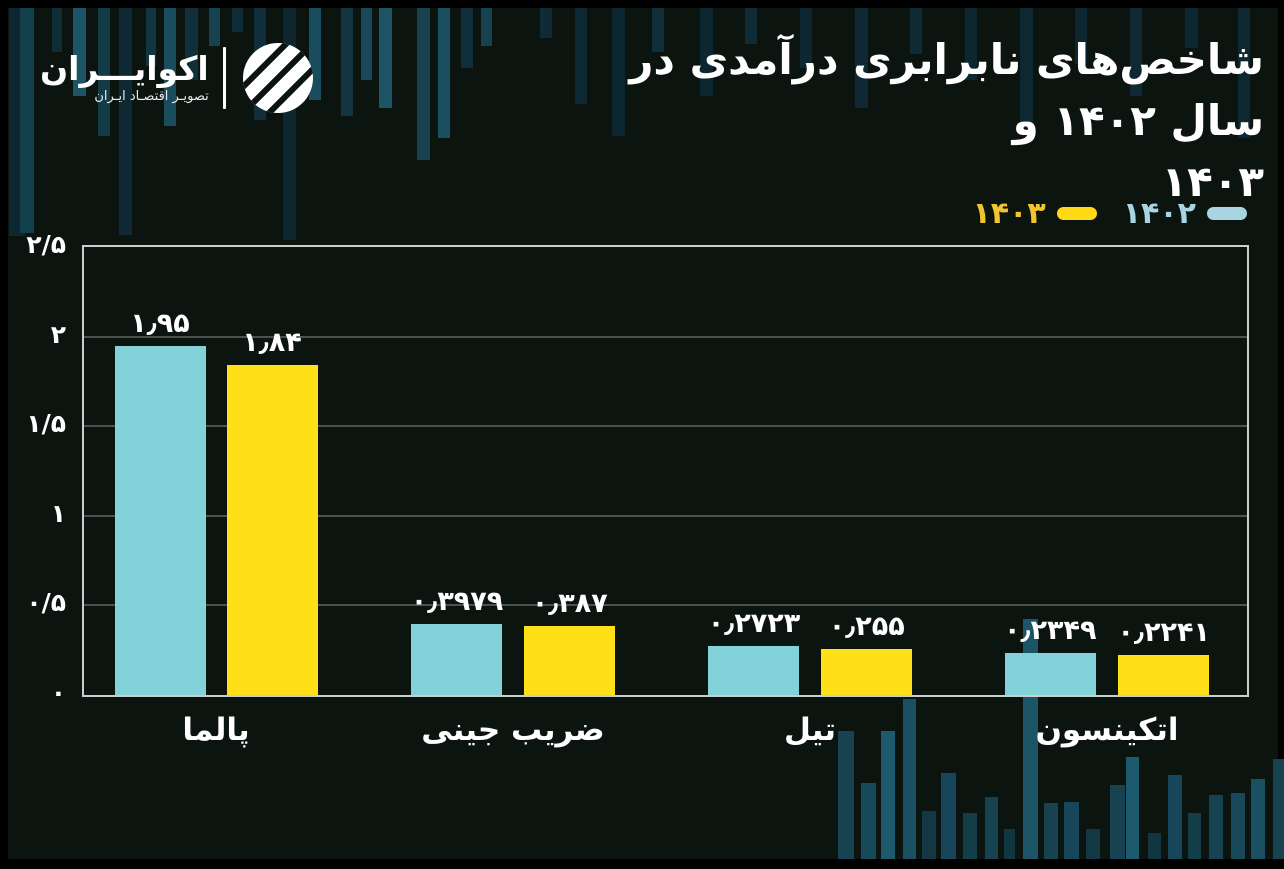 The height and width of the screenshot is (869, 1284). Describe the element at coordinates (1035, 213) in the screenshot. I see `legend-item-1403: ۱۴۰۳` at that location.